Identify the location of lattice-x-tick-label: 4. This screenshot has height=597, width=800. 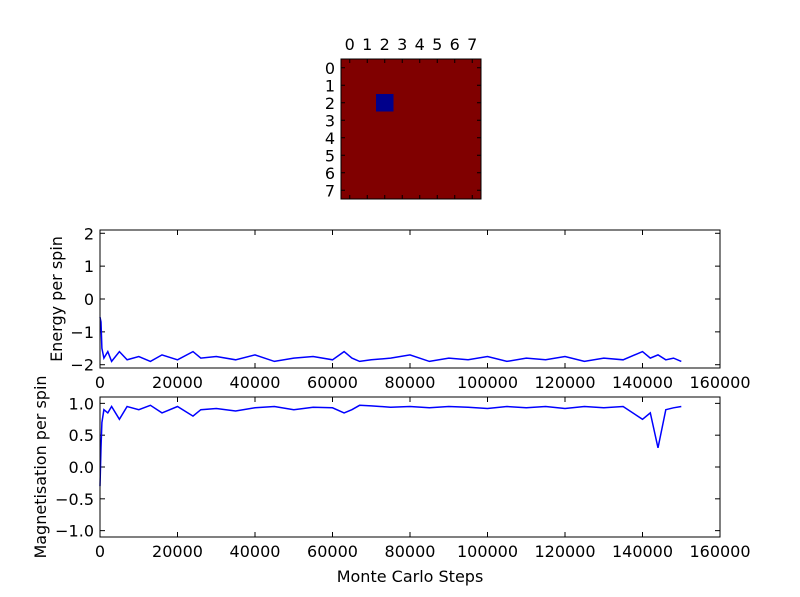
(420, 44).